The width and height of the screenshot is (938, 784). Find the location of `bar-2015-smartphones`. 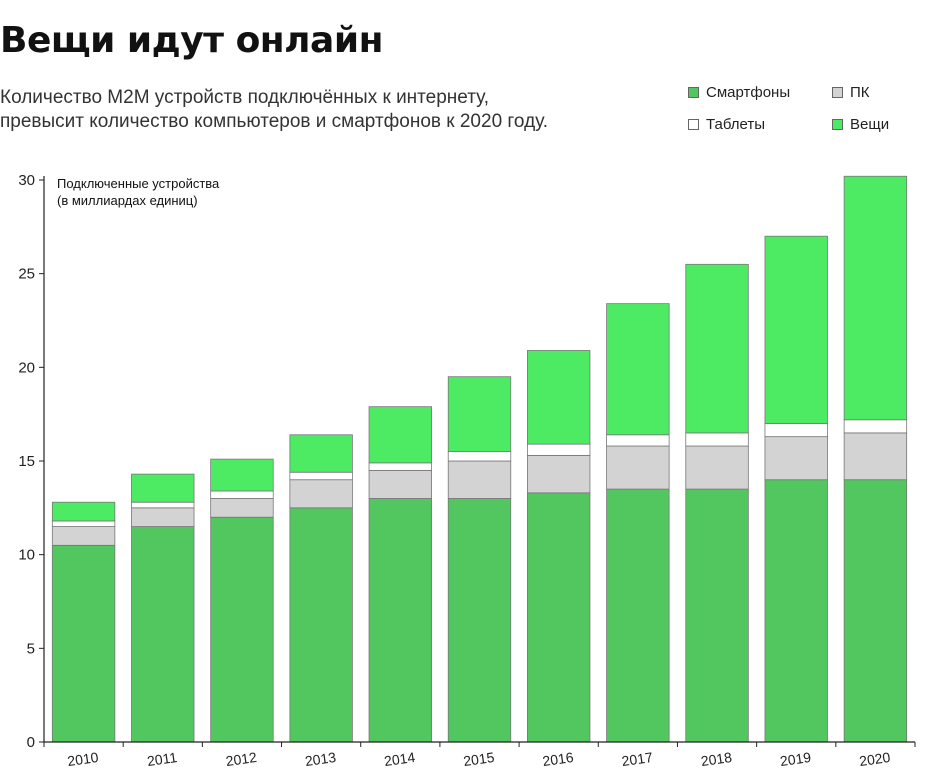

bar-2015-smartphones is located at coordinates (479, 620).